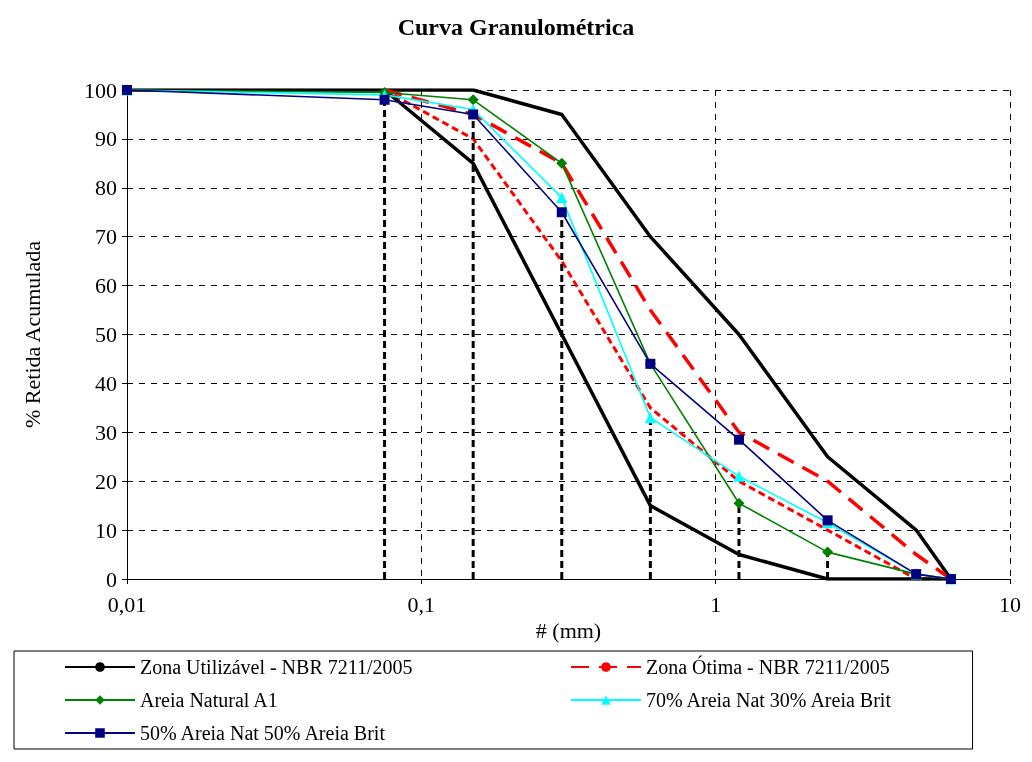 This screenshot has width=1032, height=762. What do you see at coordinates (106, 139) in the screenshot?
I see `y-tick-label: 90` at bounding box center [106, 139].